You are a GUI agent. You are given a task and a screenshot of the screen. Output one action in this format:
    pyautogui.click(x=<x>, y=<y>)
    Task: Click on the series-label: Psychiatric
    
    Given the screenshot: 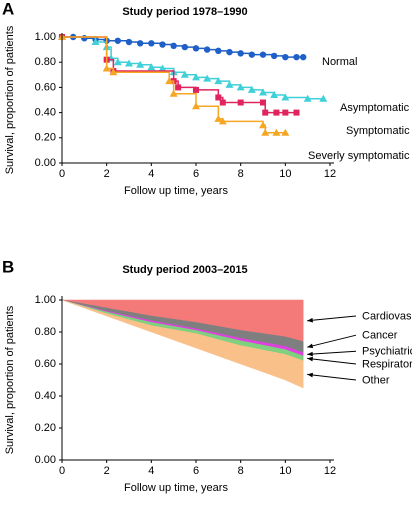 What is the action you would take?
    pyautogui.click(x=387, y=352)
    